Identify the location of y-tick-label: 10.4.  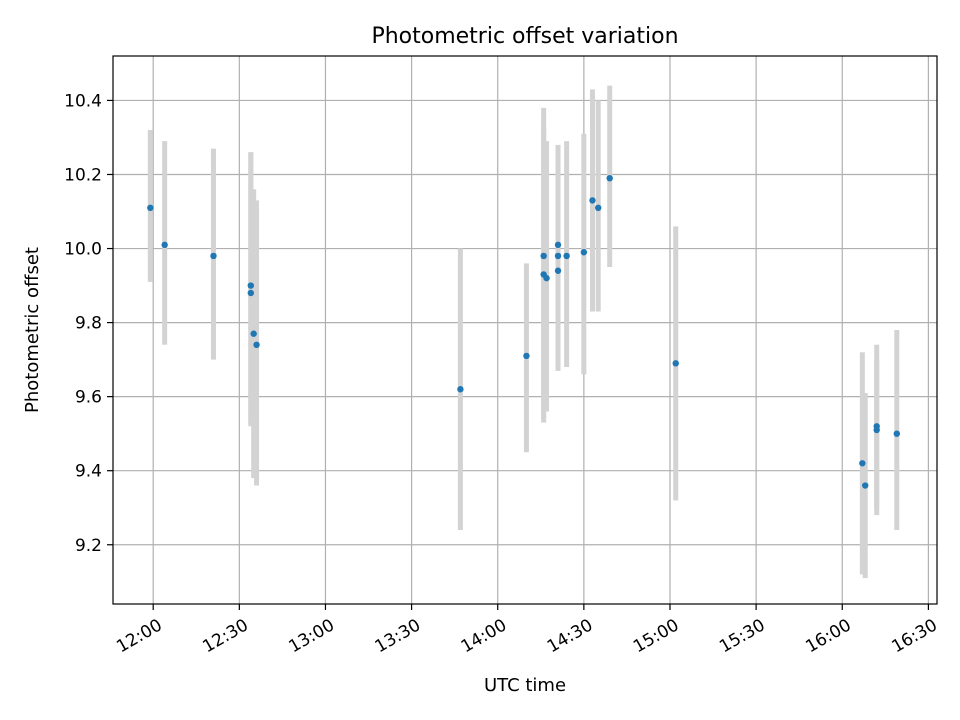
(83, 101).